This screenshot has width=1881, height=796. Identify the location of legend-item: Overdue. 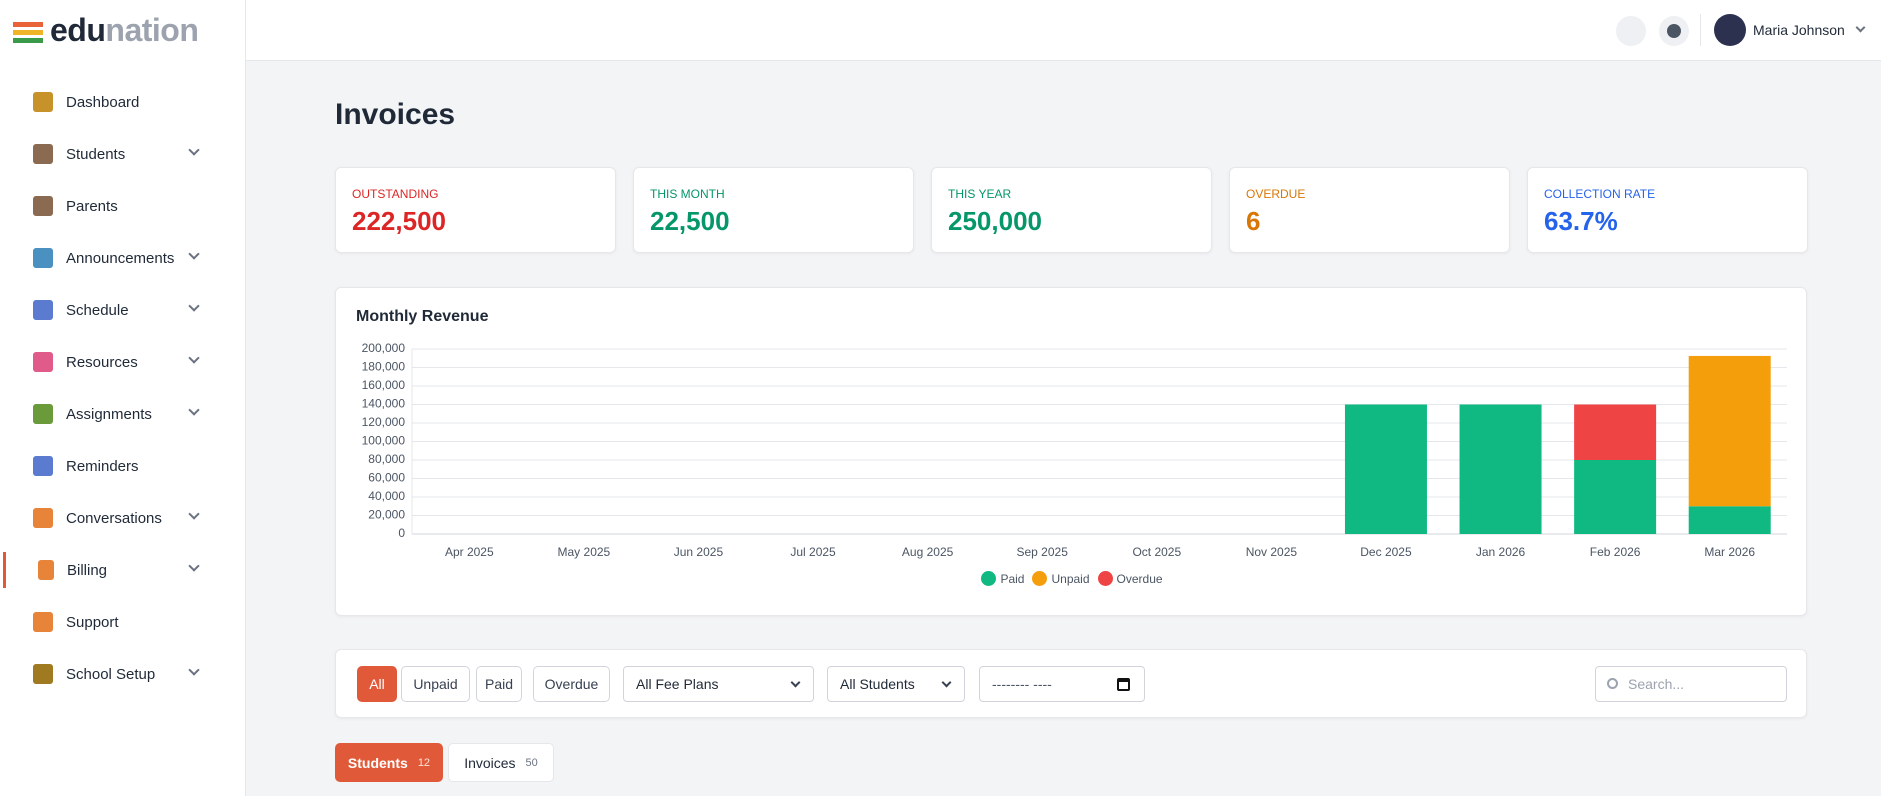
(1130, 578).